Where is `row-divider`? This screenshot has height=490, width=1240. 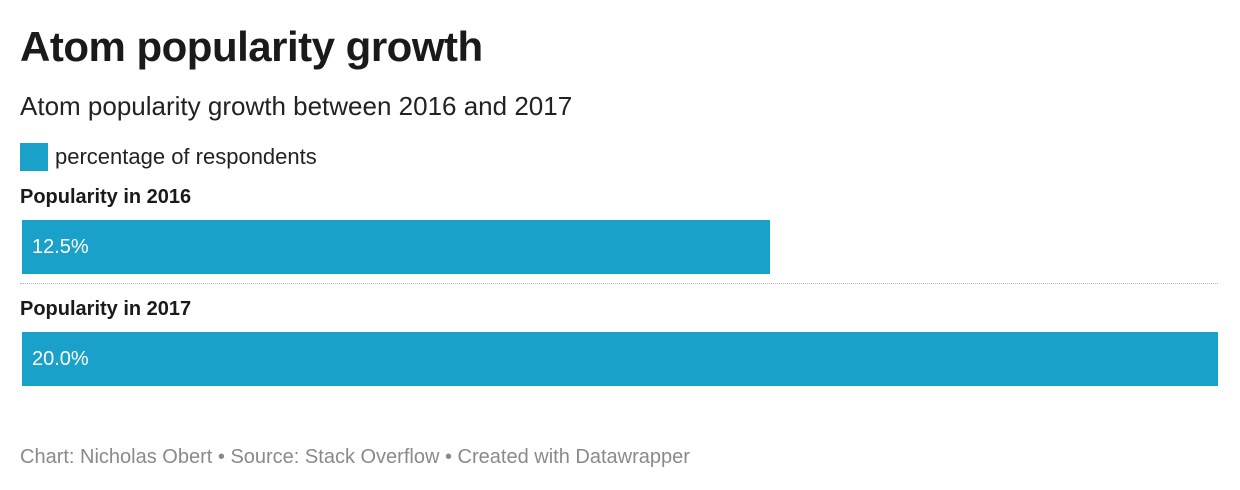 row-divider is located at coordinates (619, 283).